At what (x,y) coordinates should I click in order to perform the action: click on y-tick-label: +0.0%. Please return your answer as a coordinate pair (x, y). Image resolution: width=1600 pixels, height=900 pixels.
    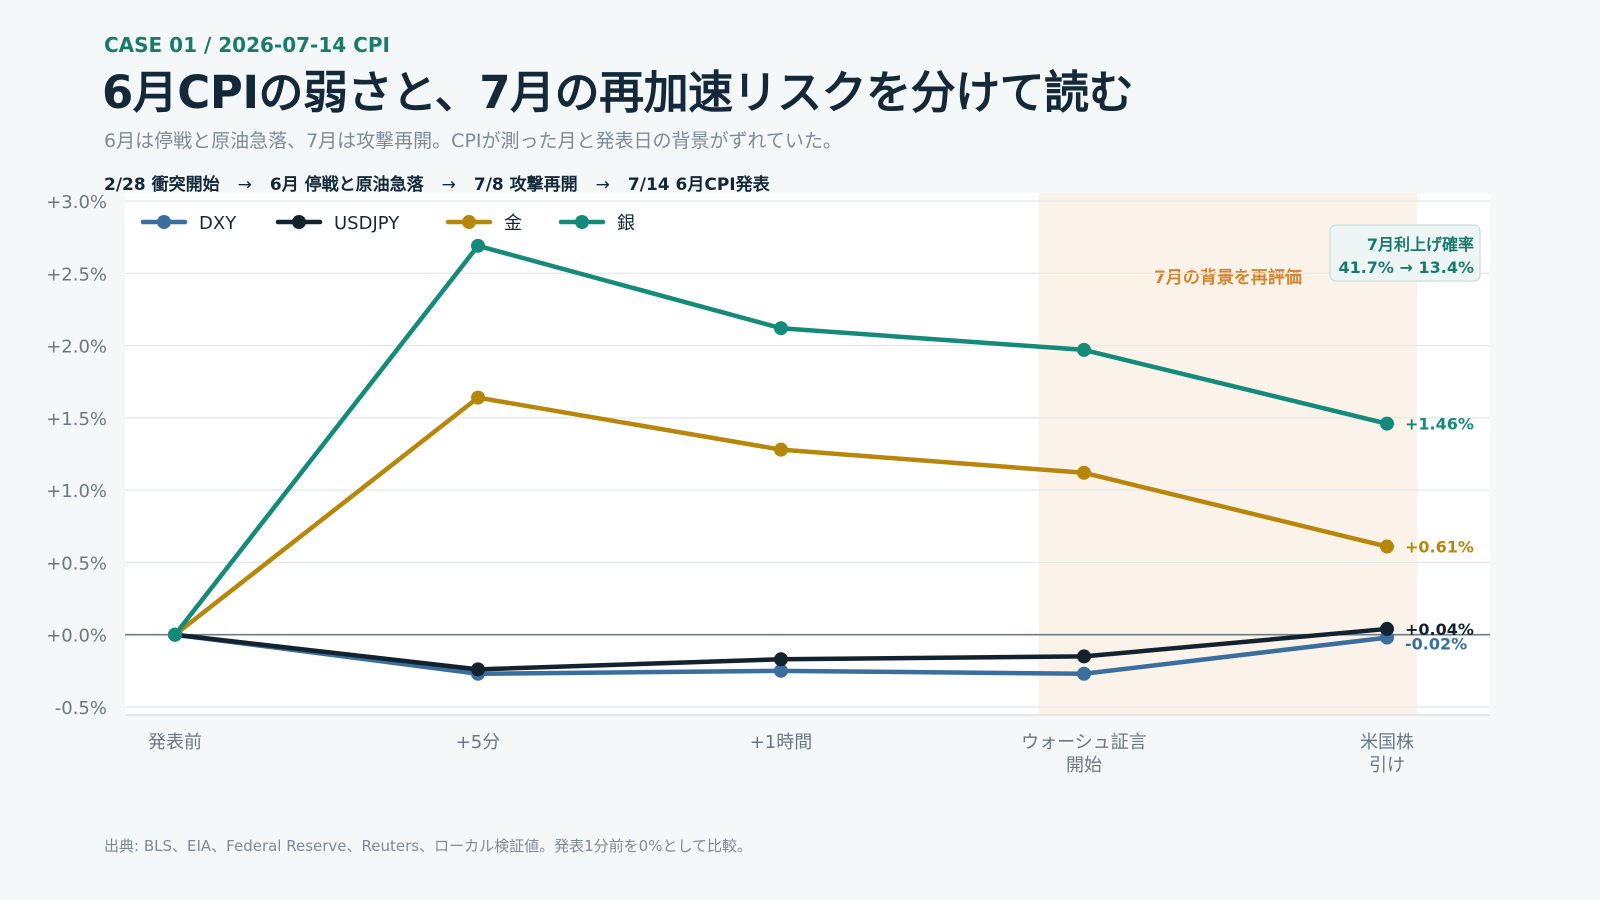
    Looking at the image, I should click on (76, 636).